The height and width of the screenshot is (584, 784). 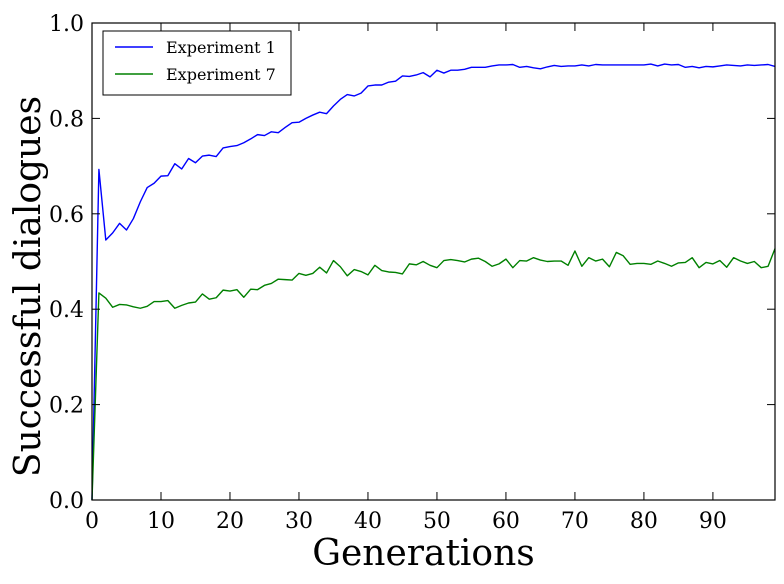 I want to click on x-tick-label: 60, so click(x=506, y=521).